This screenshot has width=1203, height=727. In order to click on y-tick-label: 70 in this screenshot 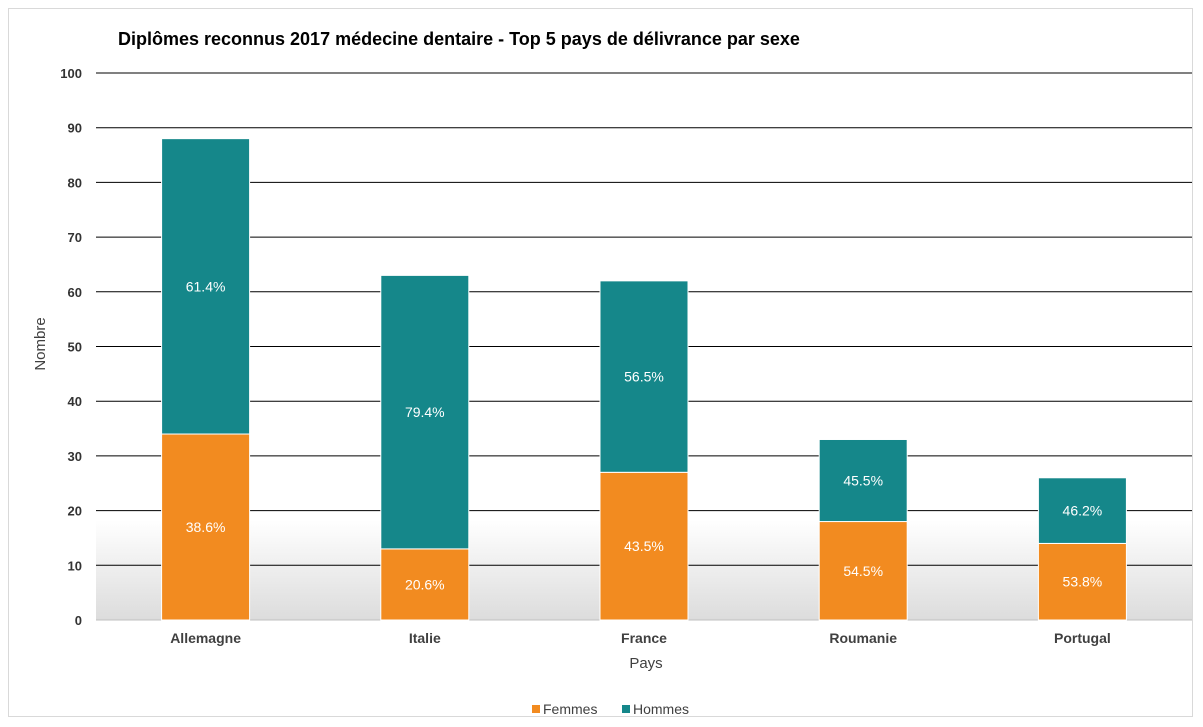, I will do `click(75, 237)`.